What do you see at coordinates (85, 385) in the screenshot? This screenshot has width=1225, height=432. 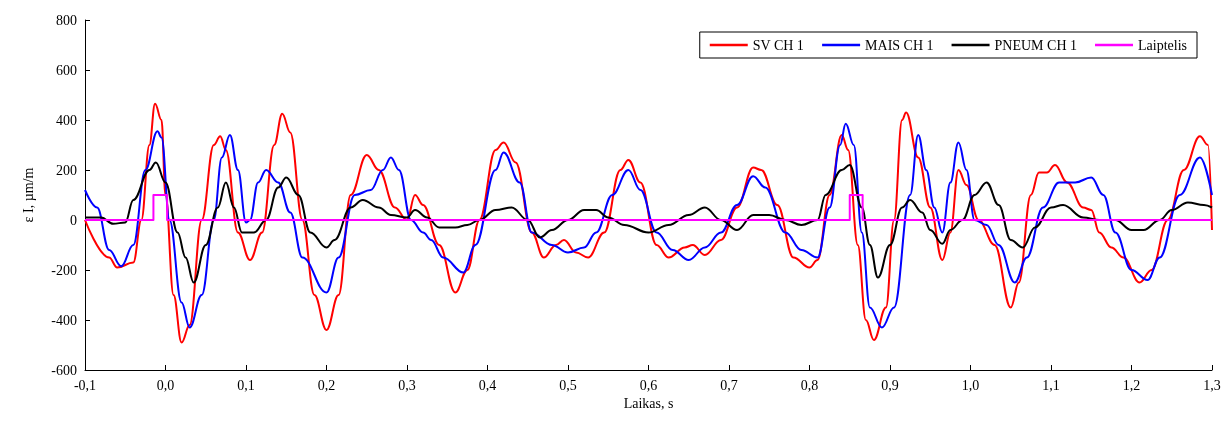 I see `x-tick-label: -0,1` at bounding box center [85, 385].